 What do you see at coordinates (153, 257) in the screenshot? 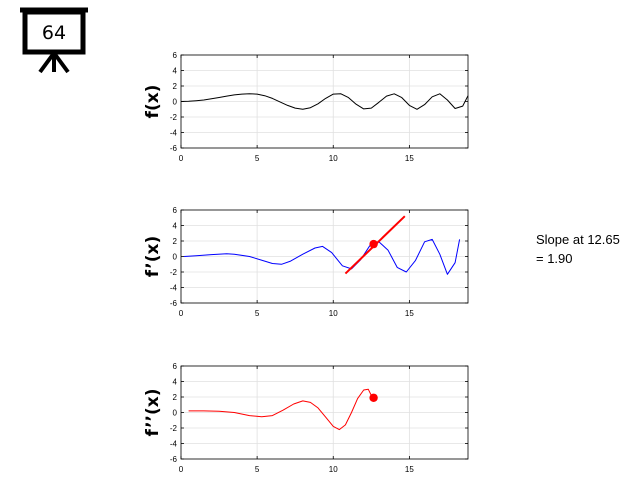
I see `y-axis-label: f’(x)` at bounding box center [153, 257].